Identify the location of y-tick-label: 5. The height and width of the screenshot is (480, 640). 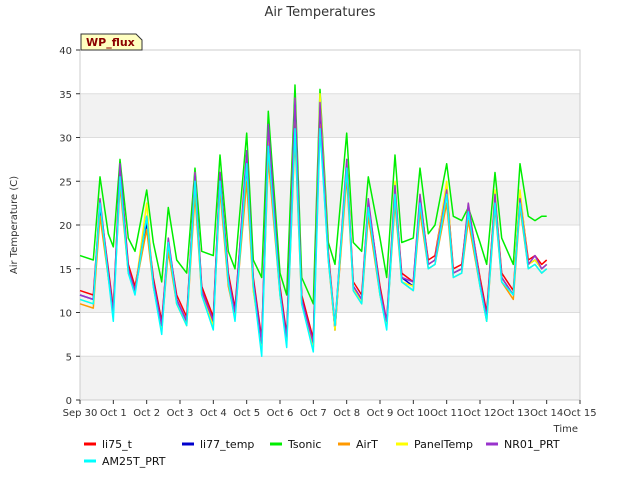
(69, 357).